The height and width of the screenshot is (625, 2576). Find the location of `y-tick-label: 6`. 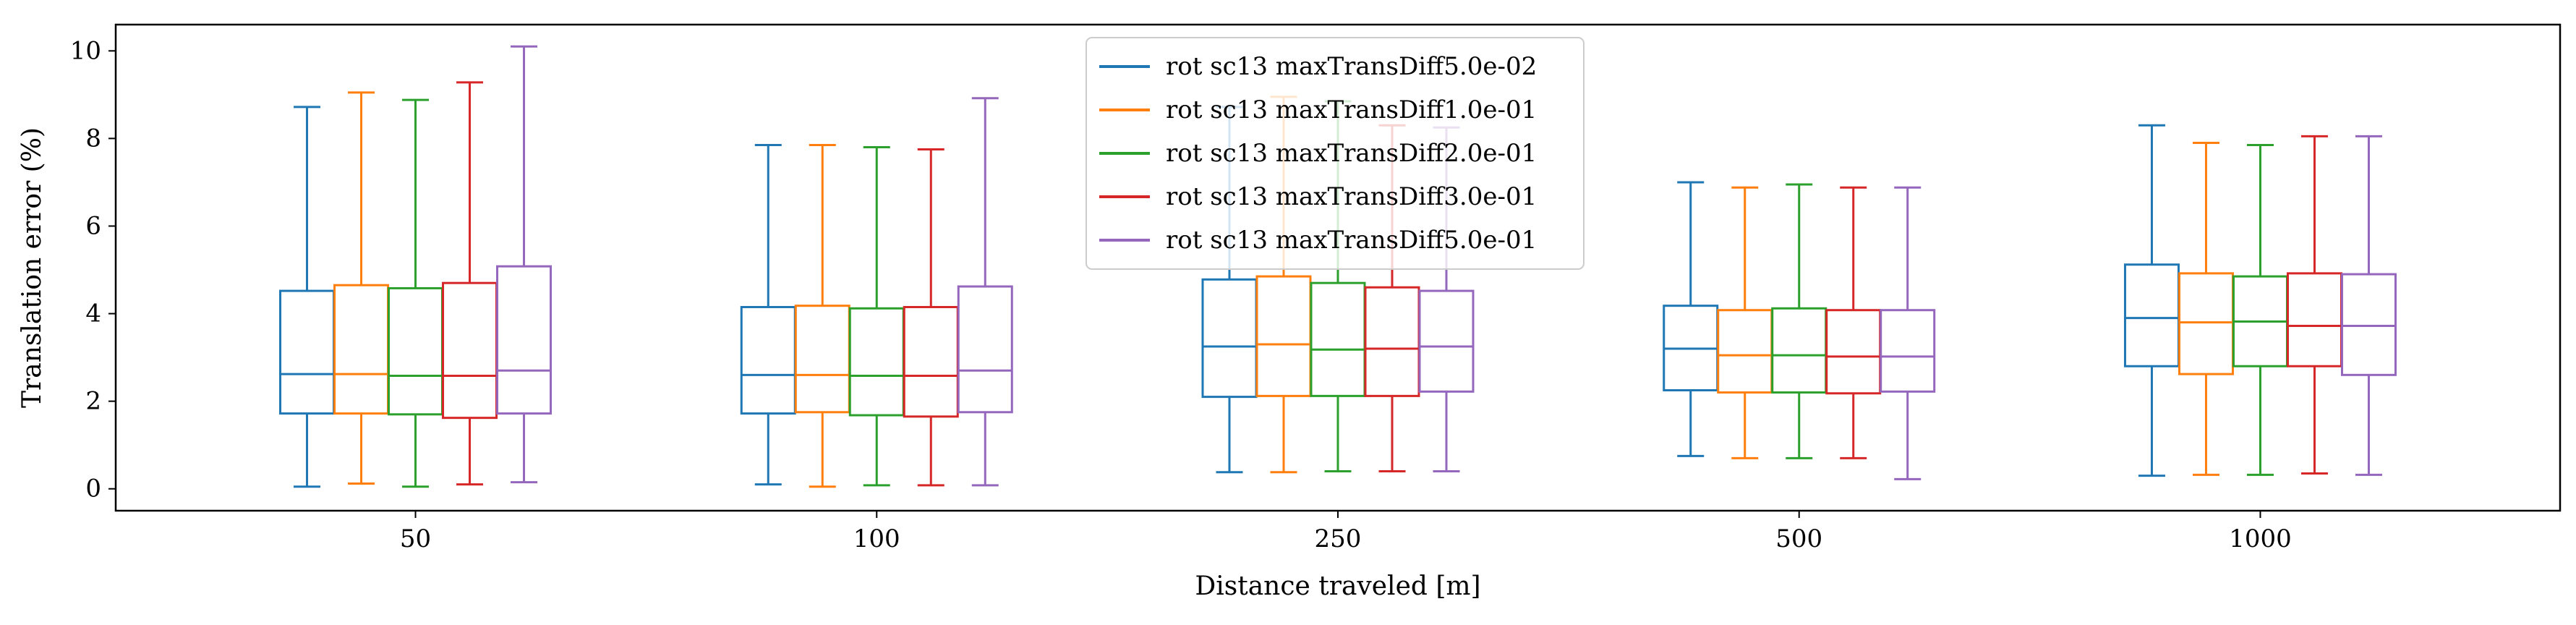

y-tick-label: 6 is located at coordinates (93, 225).